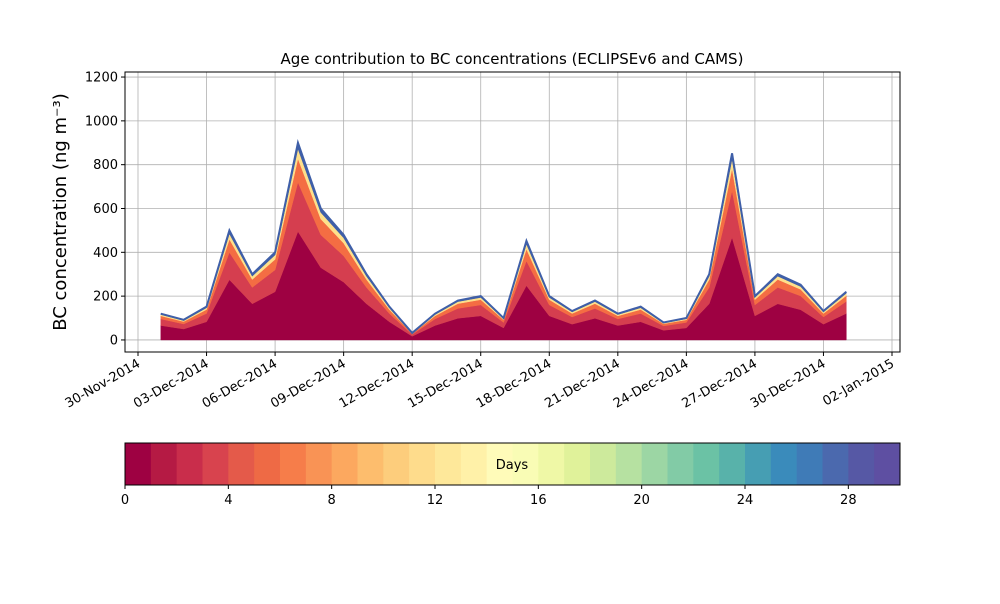 The width and height of the screenshot is (1000, 604). Describe the element at coordinates (788, 383) in the screenshot. I see `x-tick-label: 30-Dec-2014` at that location.